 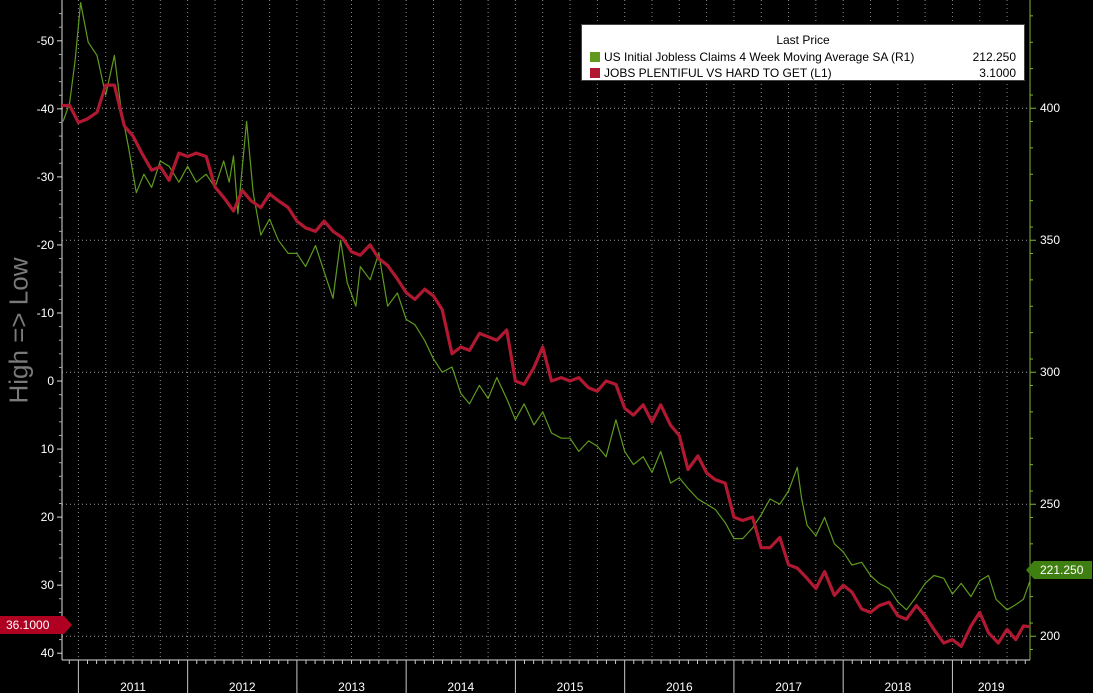 I want to click on claims-last-value-badge: 221.250, so click(x=1059, y=570).